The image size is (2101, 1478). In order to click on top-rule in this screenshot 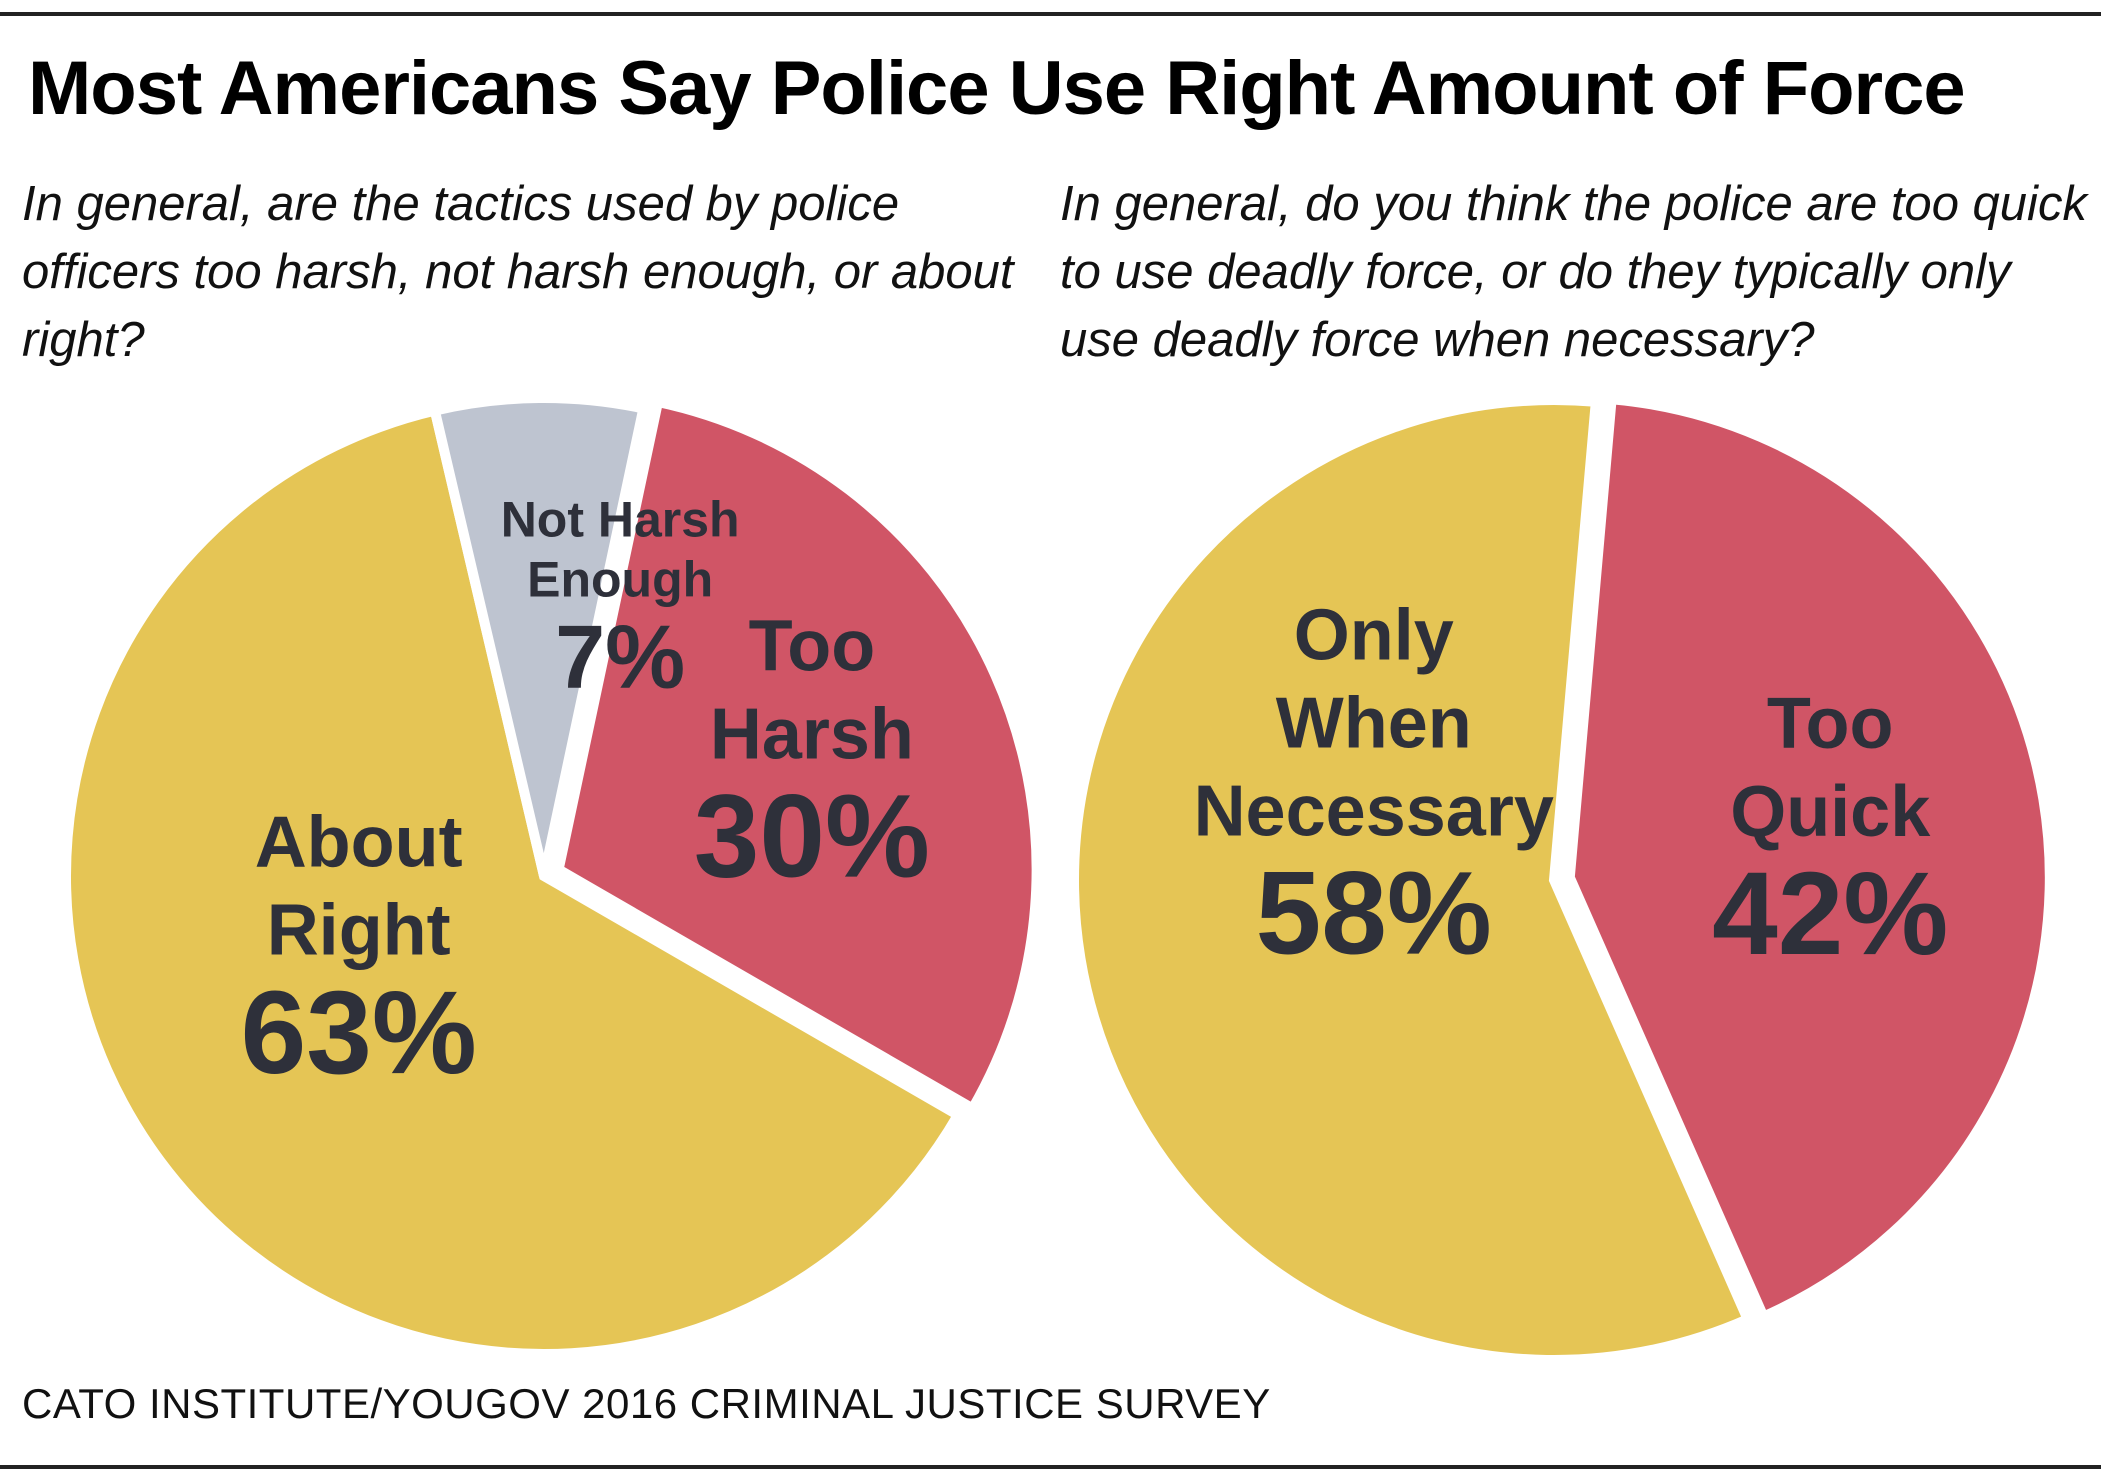, I will do `click(1050, 14)`.